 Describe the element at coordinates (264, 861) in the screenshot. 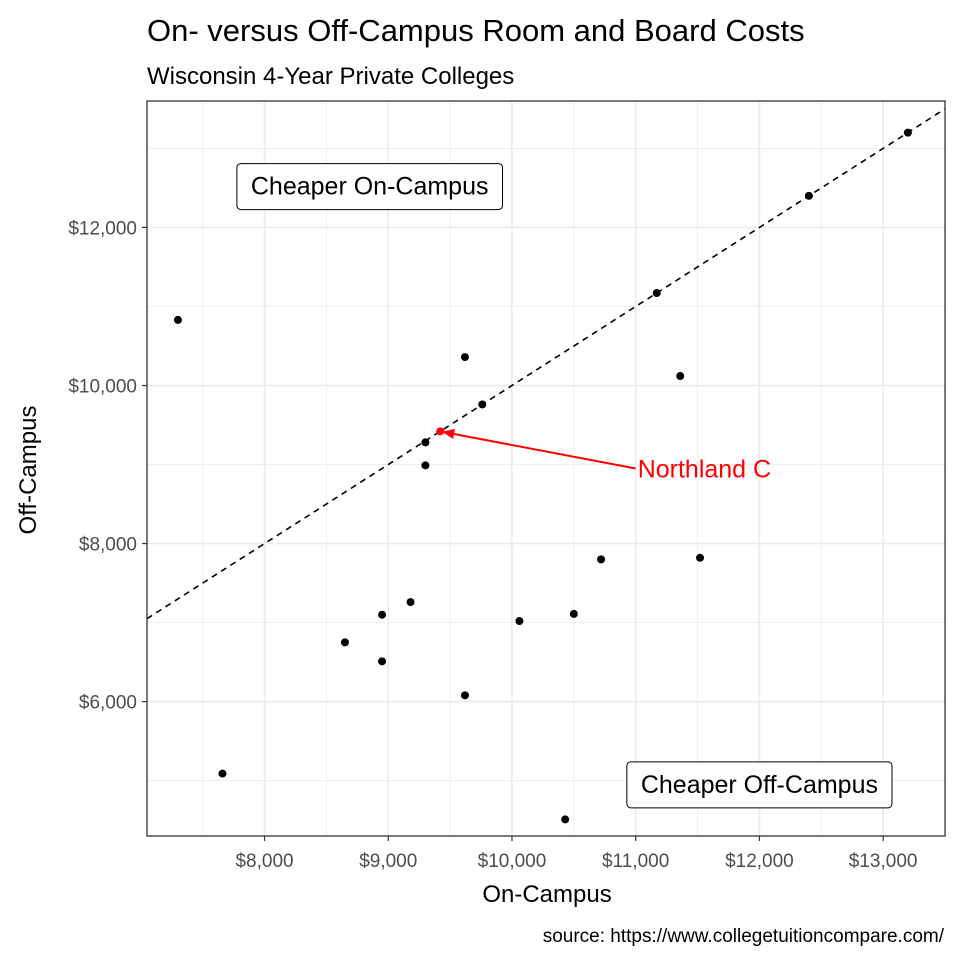

I see `x-tick-label: $8,000` at that location.